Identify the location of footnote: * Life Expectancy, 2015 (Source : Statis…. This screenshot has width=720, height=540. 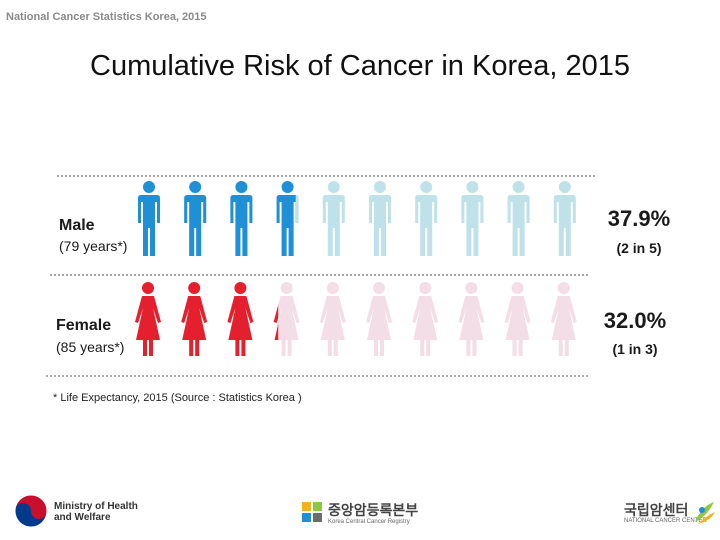
(177, 398).